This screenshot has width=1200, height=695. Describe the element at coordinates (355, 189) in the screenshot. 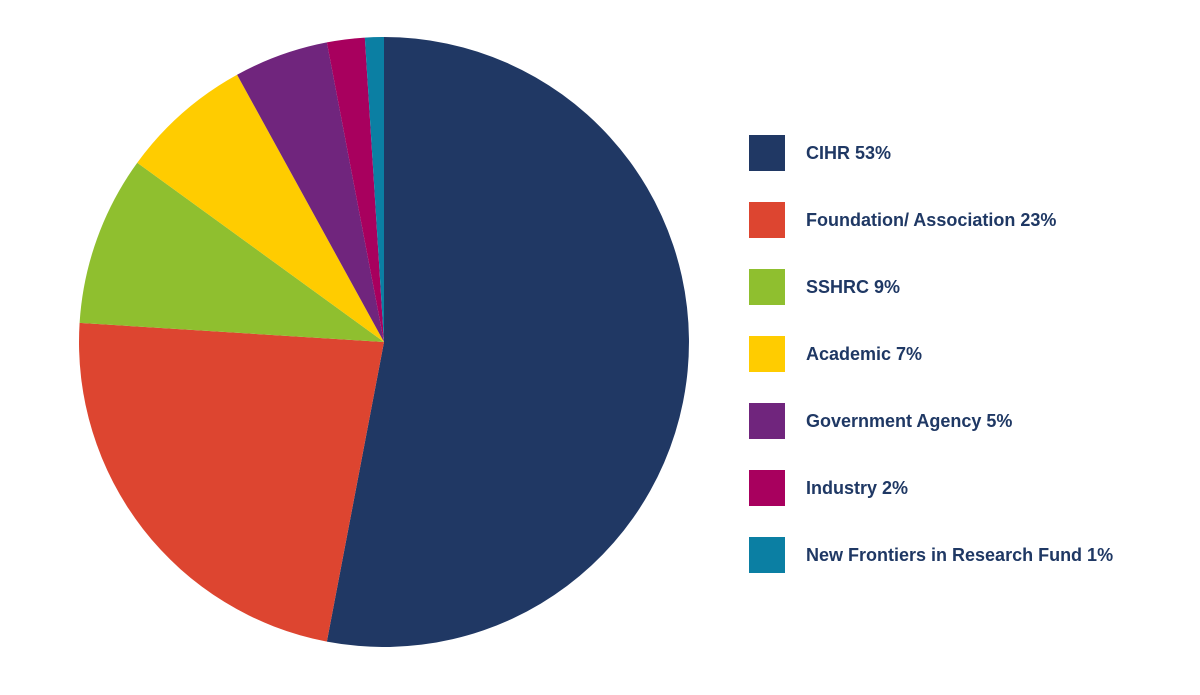

I see `pie-slice-industry` at that location.